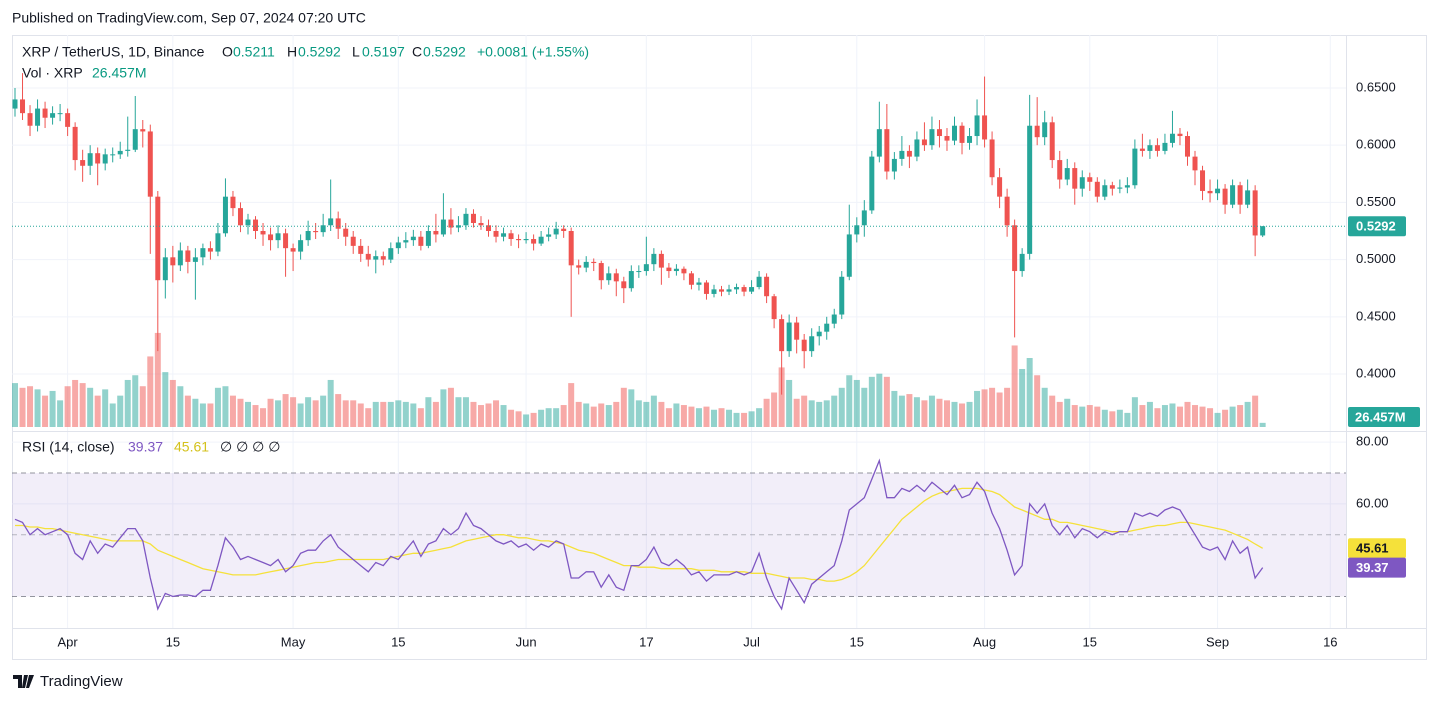 Image resolution: width=1439 pixels, height=708 pixels. Describe the element at coordinates (984, 641) in the screenshot. I see `x-tick-label: Aug` at that location.